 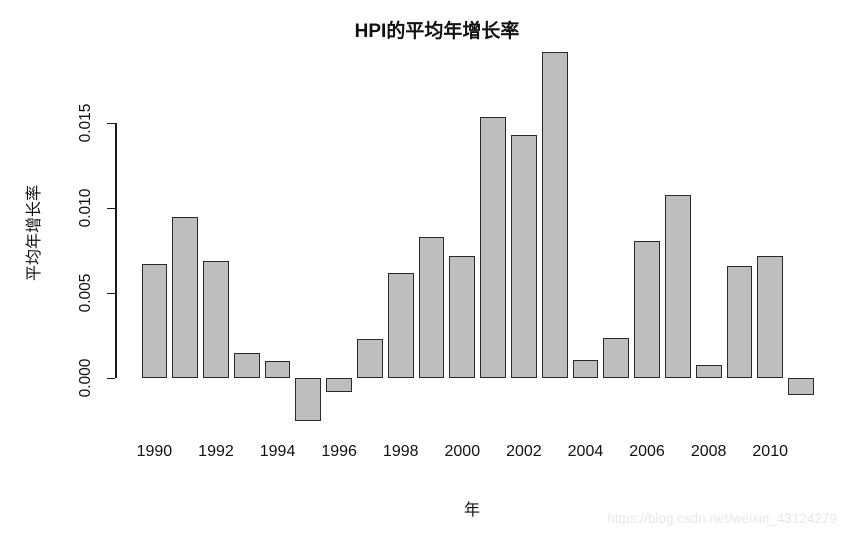 What do you see at coordinates (216, 320) in the screenshot?
I see `bar-1992` at bounding box center [216, 320].